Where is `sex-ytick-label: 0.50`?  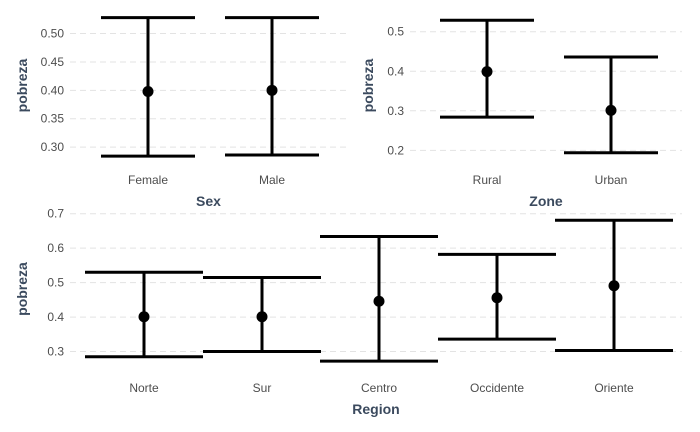 sex-ytick-label: 0.50 is located at coordinates (53, 34).